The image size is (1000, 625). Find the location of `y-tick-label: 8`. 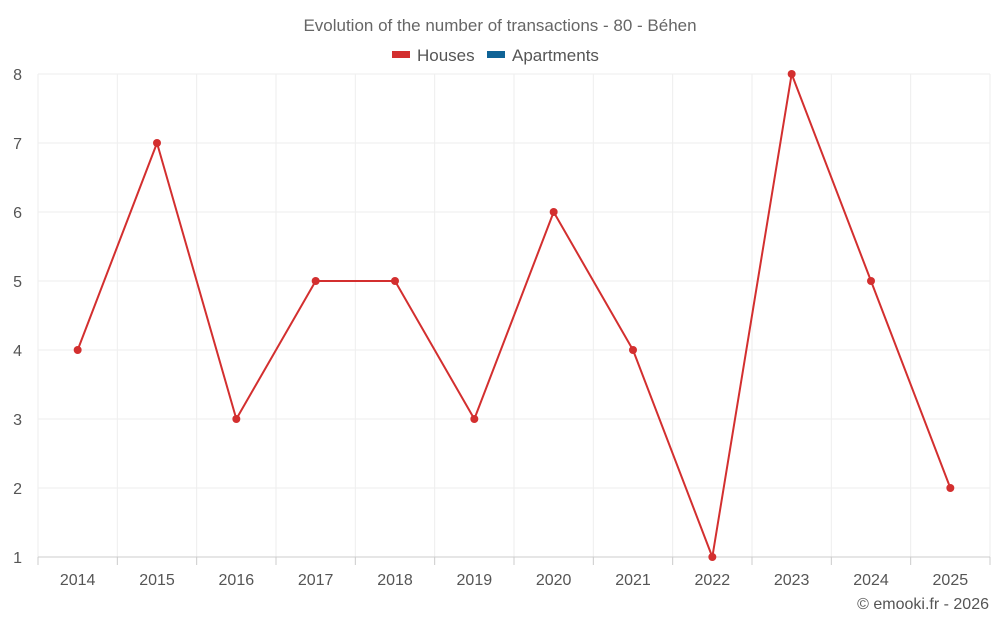

y-tick-label: 8 is located at coordinates (17, 75).